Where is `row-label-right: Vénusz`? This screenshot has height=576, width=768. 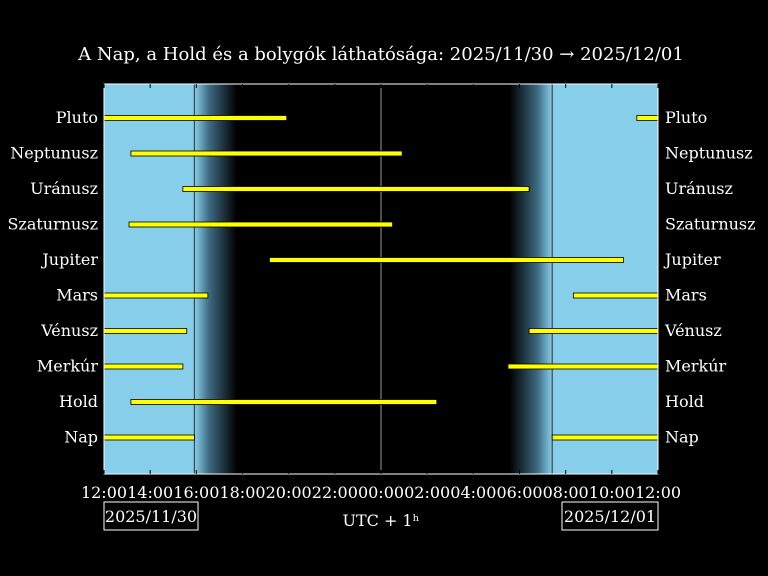 row-label-right: Vénusz is located at coordinates (693, 330).